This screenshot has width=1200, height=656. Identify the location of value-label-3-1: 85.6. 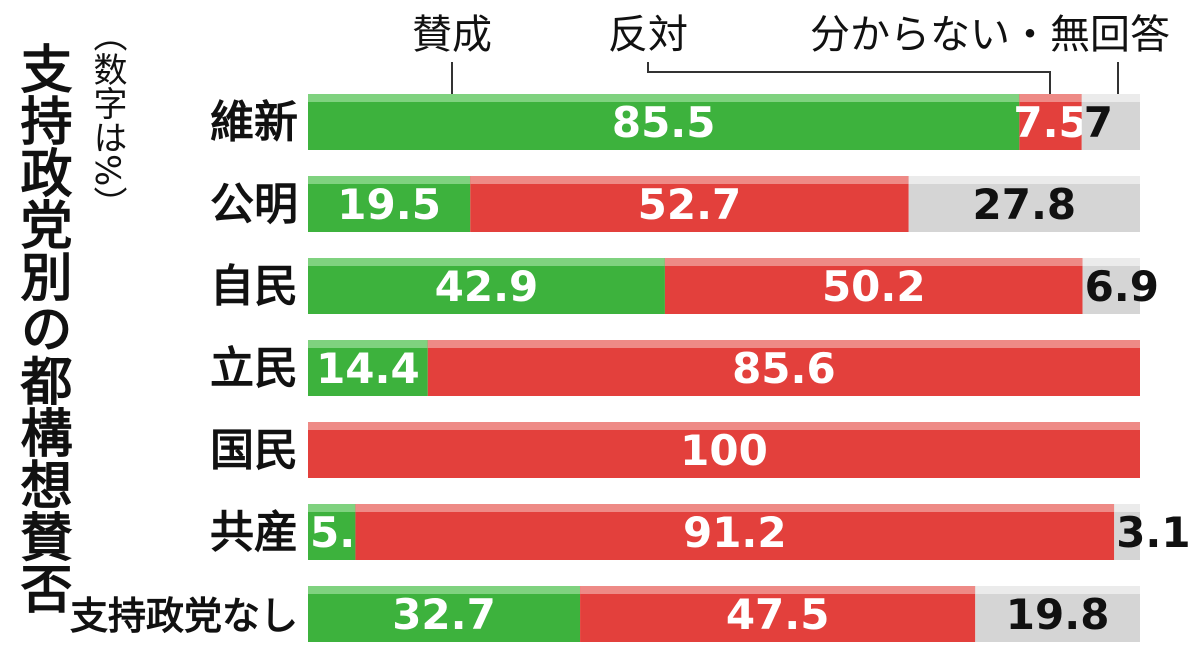
(784, 368).